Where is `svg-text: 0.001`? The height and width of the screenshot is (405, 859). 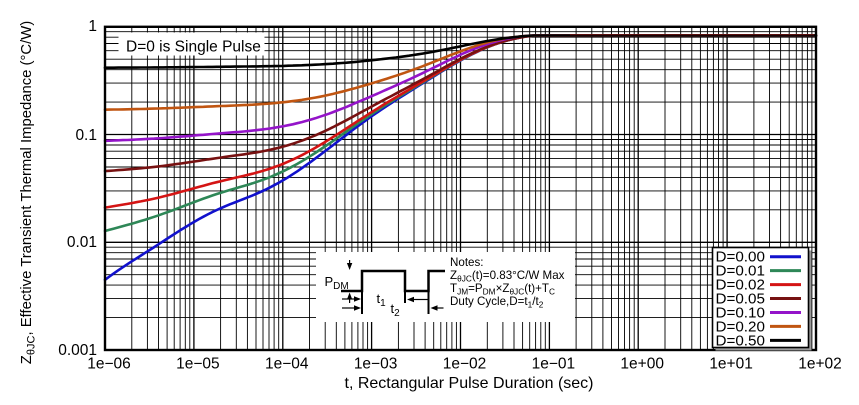
svg-text: 0.001 is located at coordinates (77, 350).